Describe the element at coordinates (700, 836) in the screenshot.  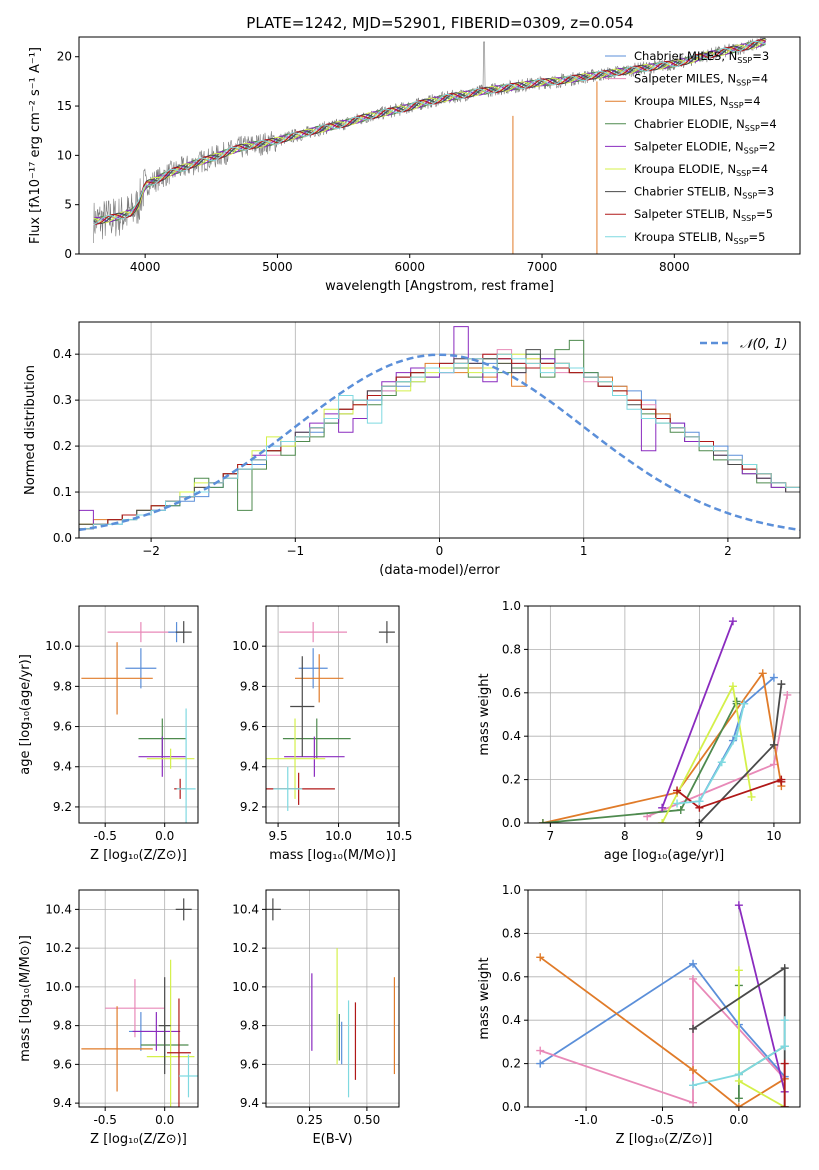
I see `x-tick-label: 9` at that location.